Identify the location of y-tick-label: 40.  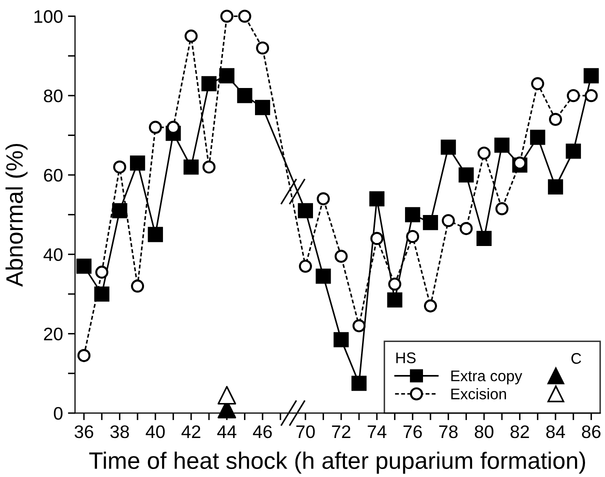
(53, 255).